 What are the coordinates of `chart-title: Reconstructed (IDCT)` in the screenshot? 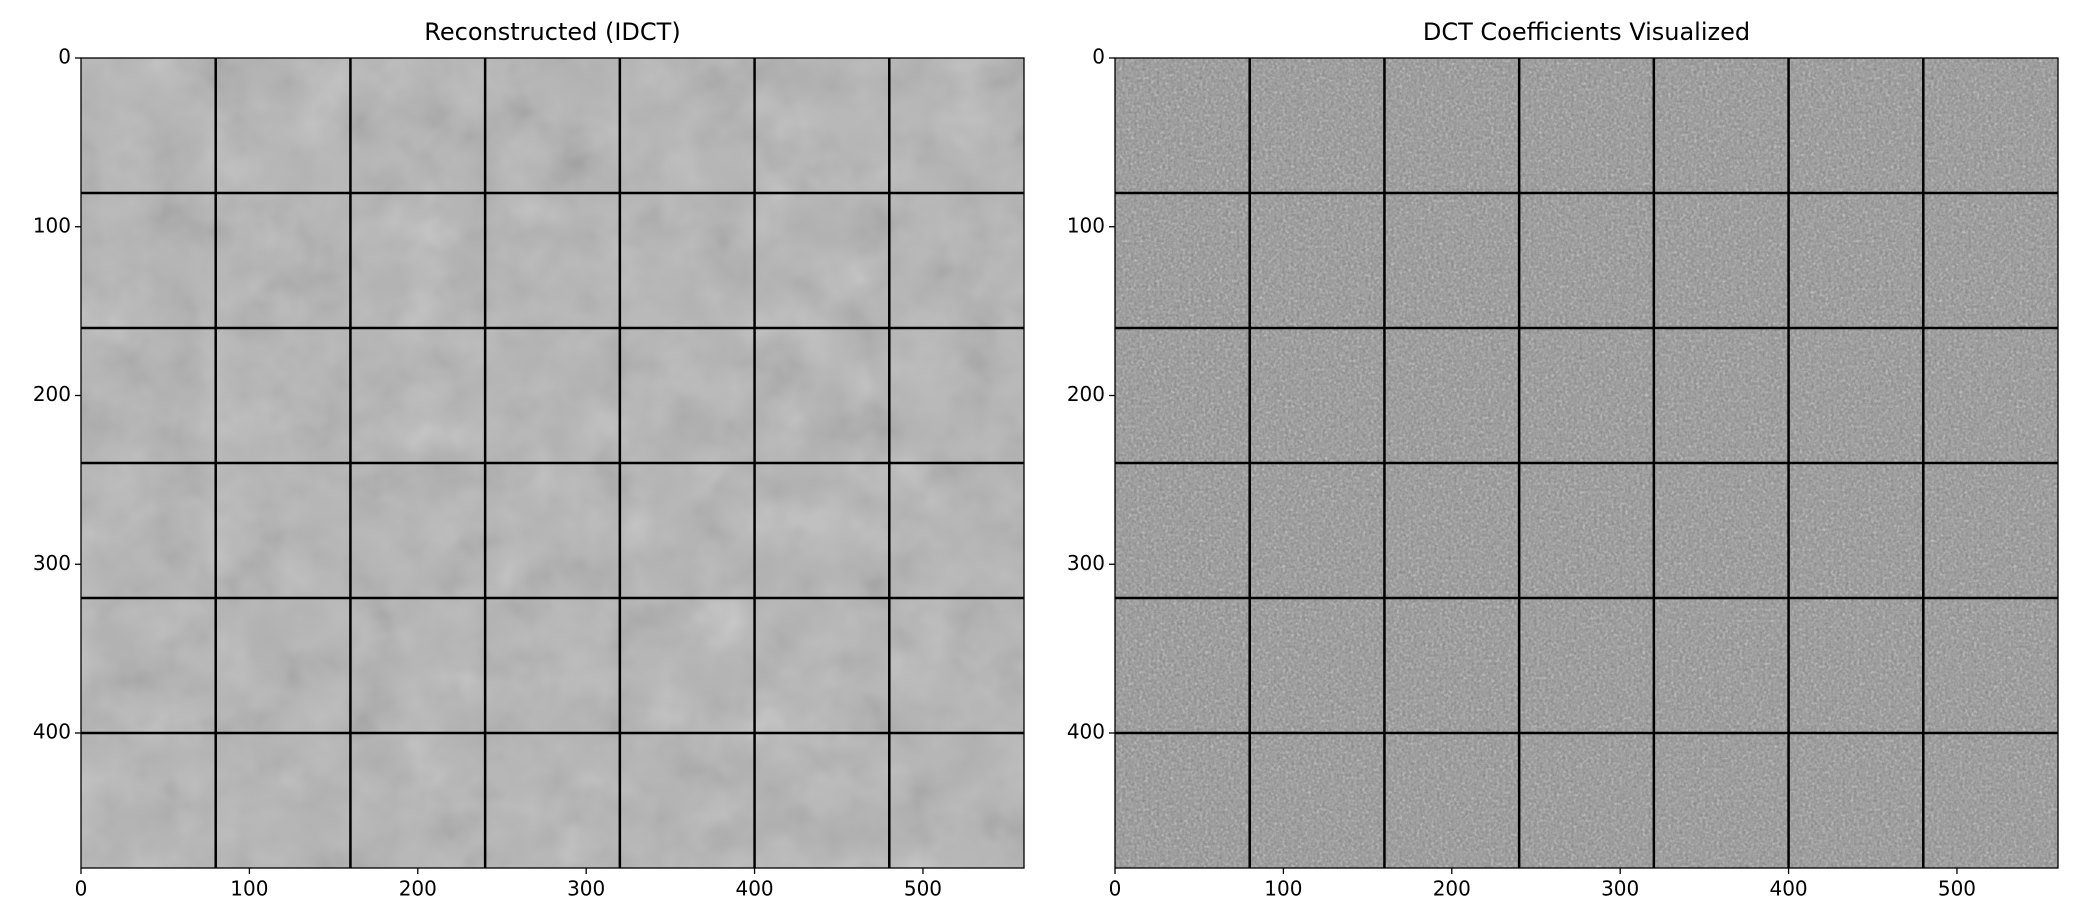 It's located at (552, 32).